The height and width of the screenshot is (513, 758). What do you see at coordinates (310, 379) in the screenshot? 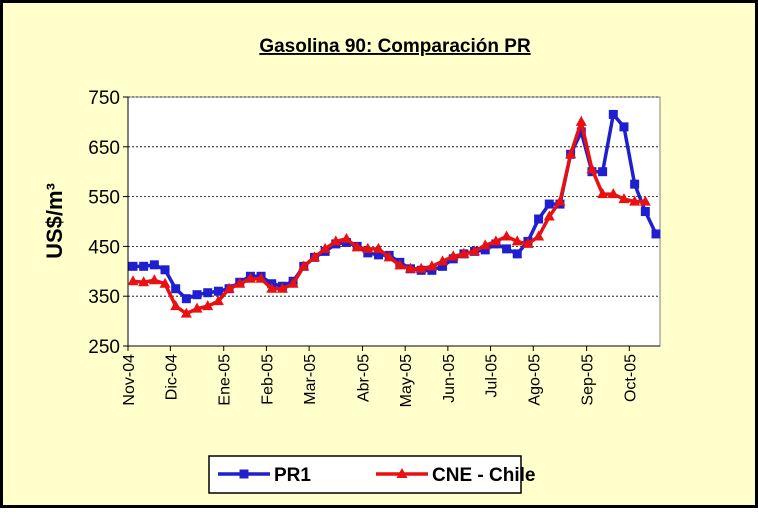
I see `x-tick-label: Mar-05` at bounding box center [310, 379].